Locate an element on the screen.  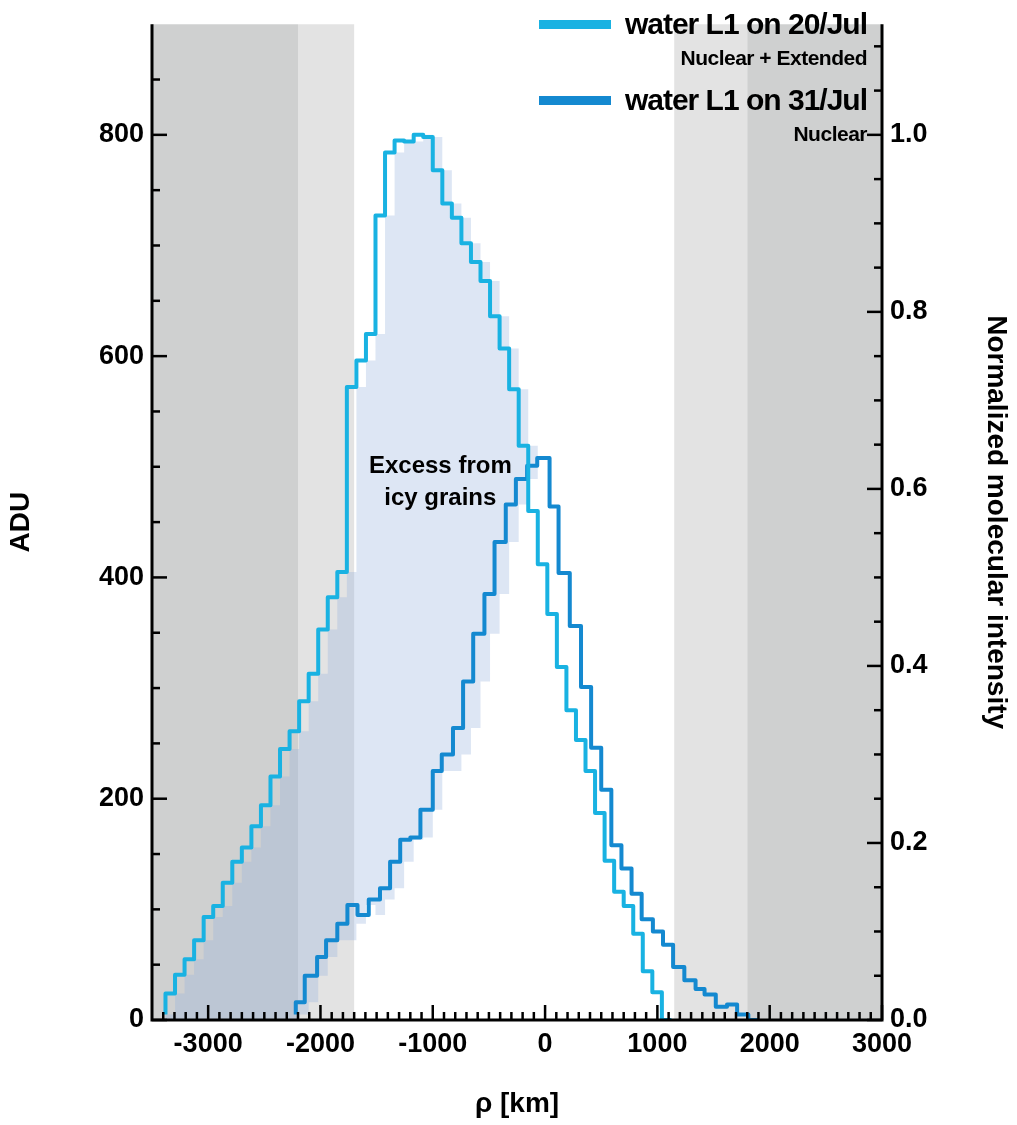
y2-tick-label: 0.4 is located at coordinates (909, 664).